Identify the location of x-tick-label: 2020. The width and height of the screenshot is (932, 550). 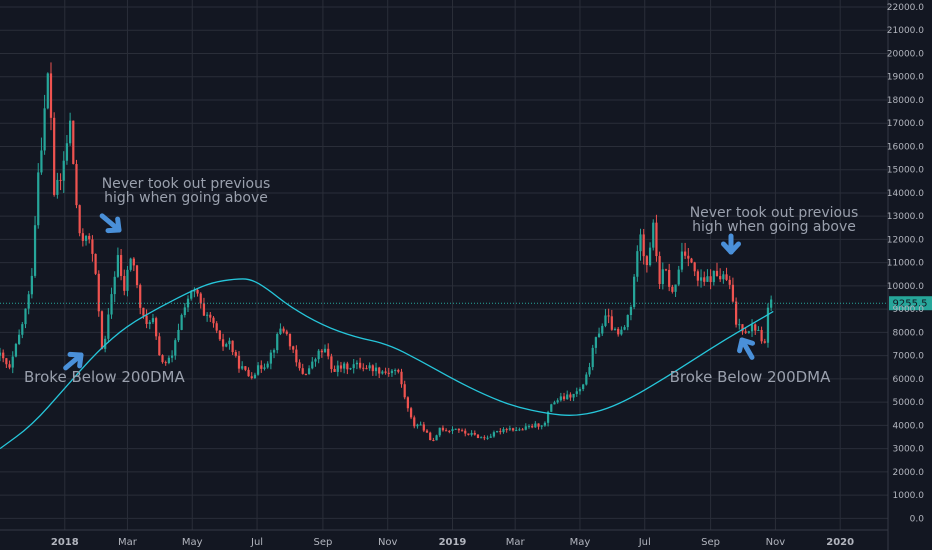
(840, 542).